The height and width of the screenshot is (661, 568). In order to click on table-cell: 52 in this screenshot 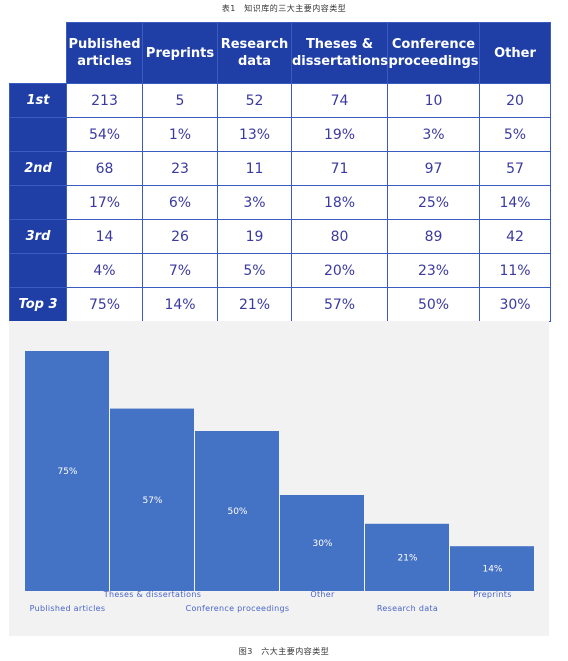, I will do `click(254, 100)`.